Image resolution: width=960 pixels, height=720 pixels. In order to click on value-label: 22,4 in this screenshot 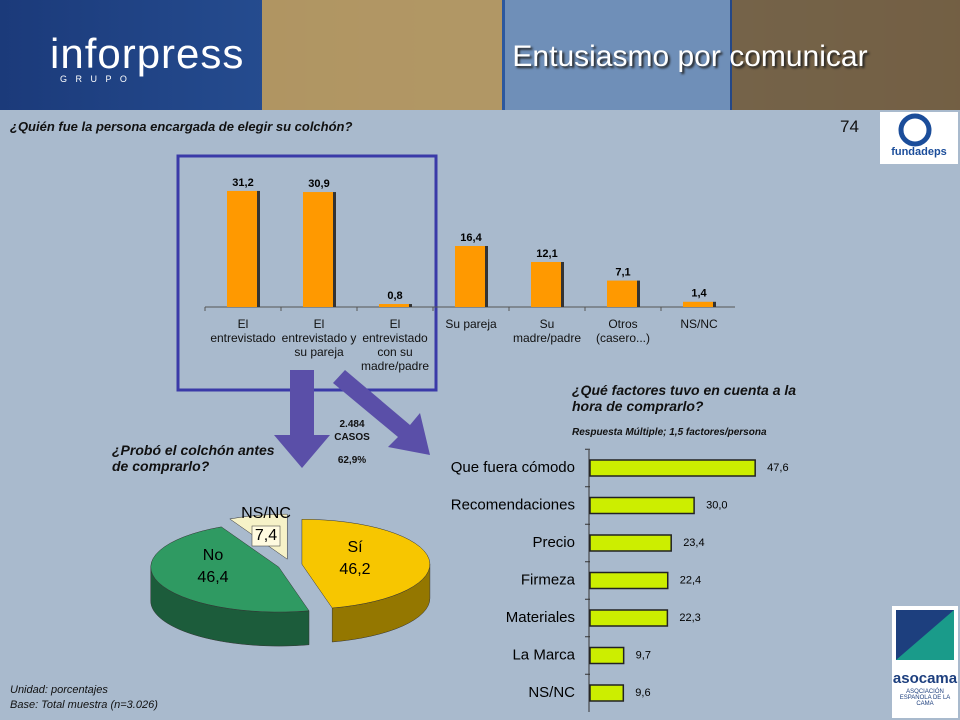, I will do `click(690, 580)`.